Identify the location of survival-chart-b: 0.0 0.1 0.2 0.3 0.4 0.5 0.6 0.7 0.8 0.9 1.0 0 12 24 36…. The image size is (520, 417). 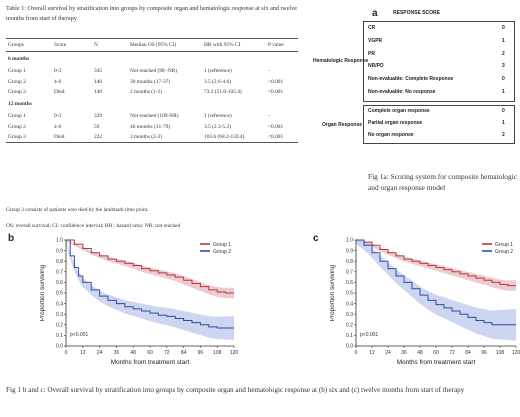
(139, 302).